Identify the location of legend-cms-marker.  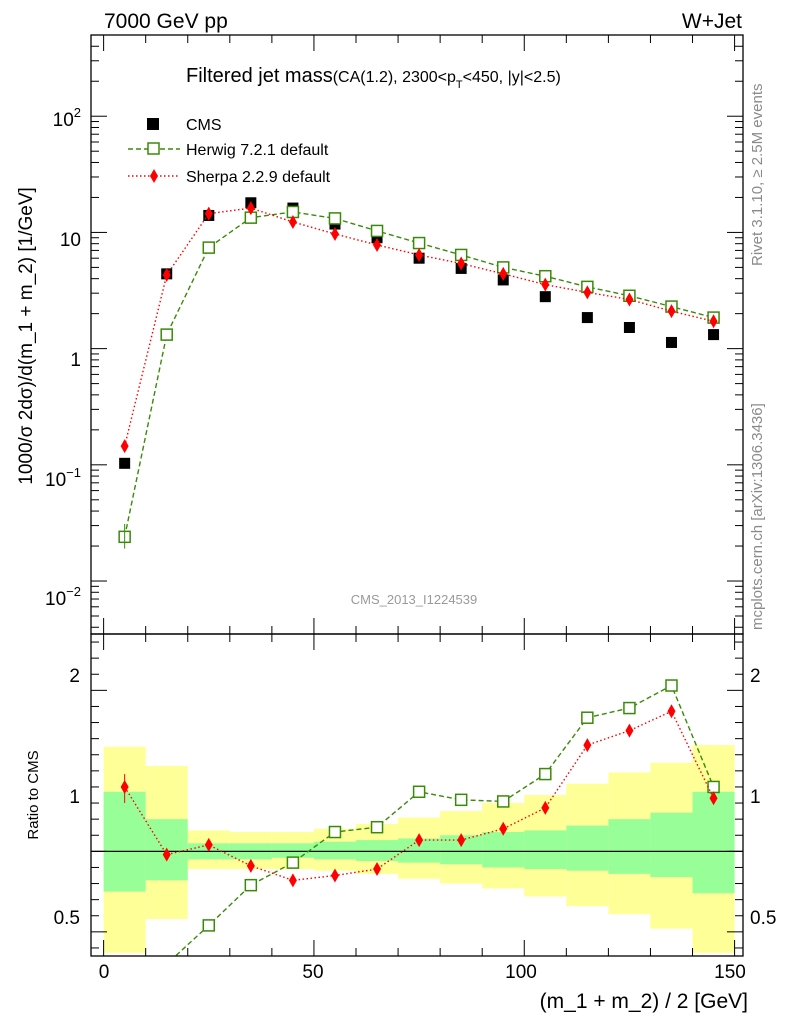
(153, 124).